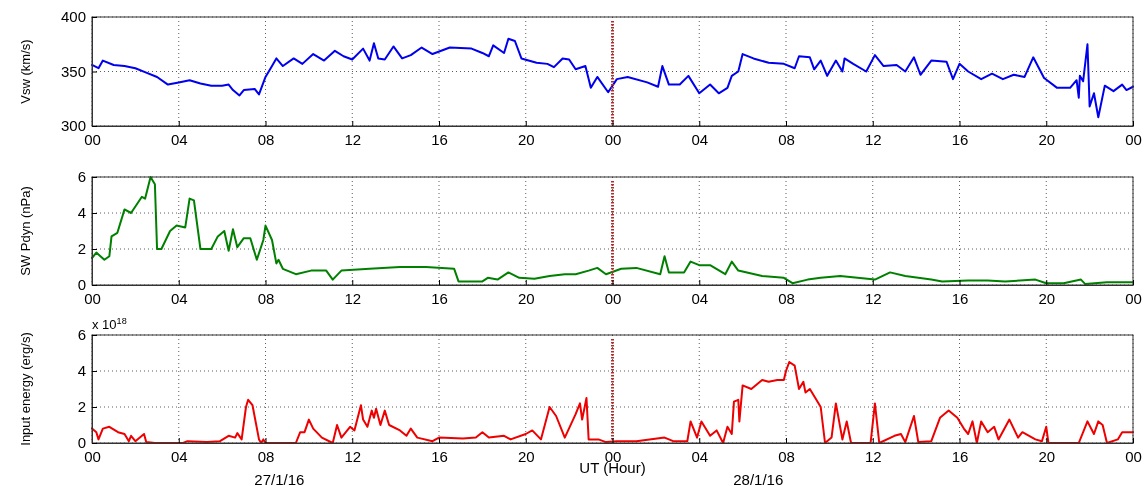  I want to click on y-tick-label: 300, so click(73, 126).